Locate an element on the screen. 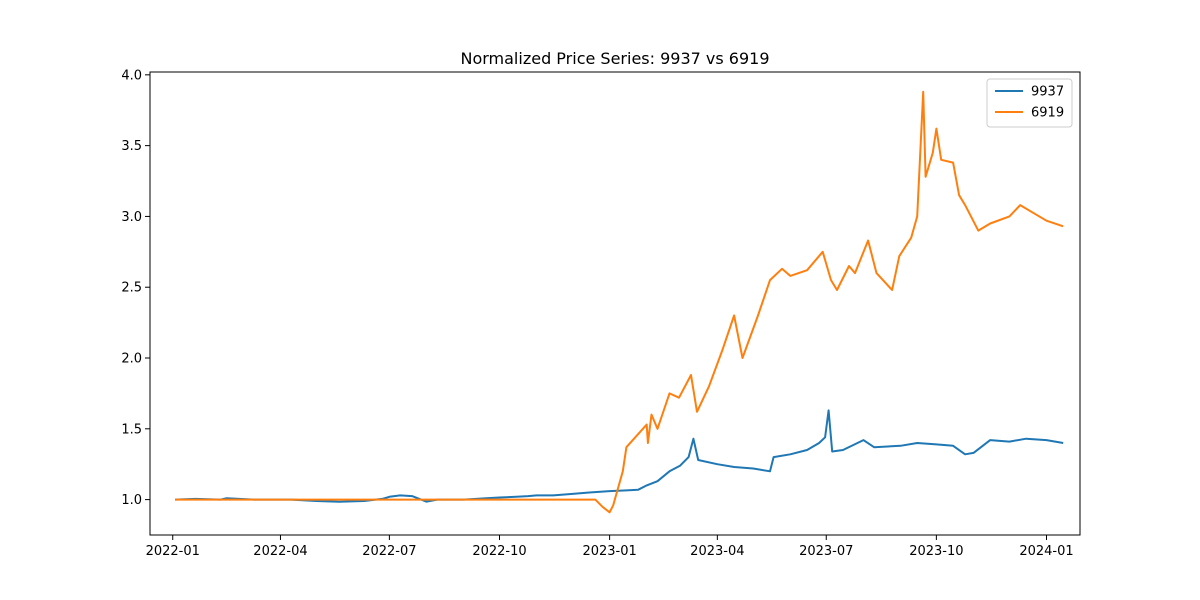  x-tick-label: 2022-07 is located at coordinates (389, 551).